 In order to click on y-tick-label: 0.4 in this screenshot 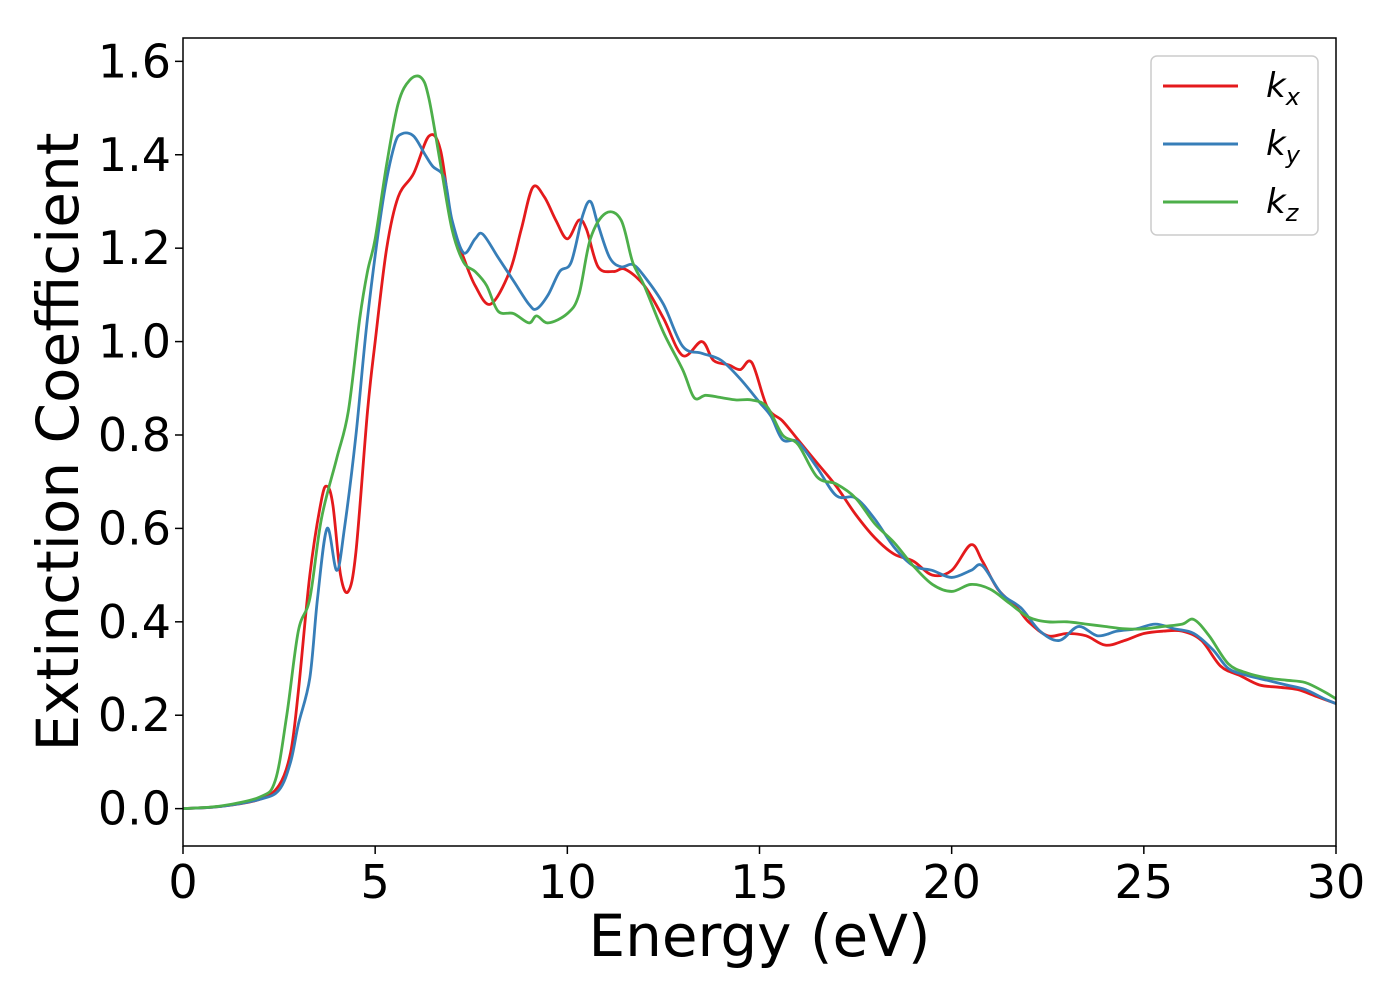, I will do `click(134, 622)`.